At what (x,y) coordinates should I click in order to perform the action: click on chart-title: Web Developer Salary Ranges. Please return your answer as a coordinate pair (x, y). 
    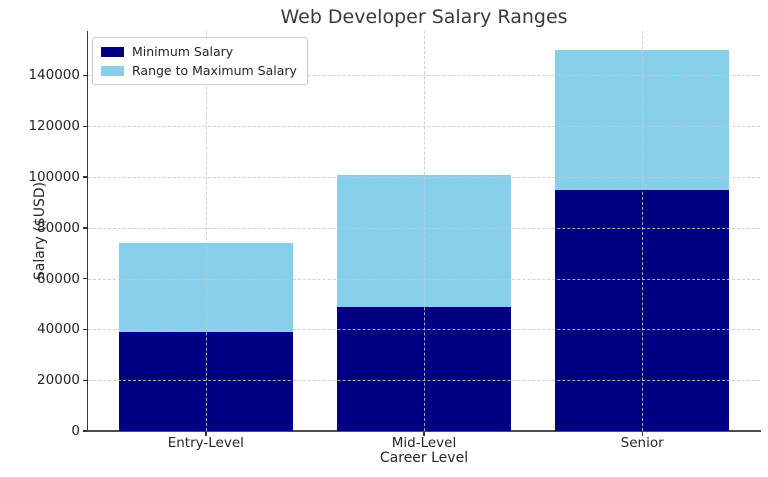
    Looking at the image, I should click on (424, 17).